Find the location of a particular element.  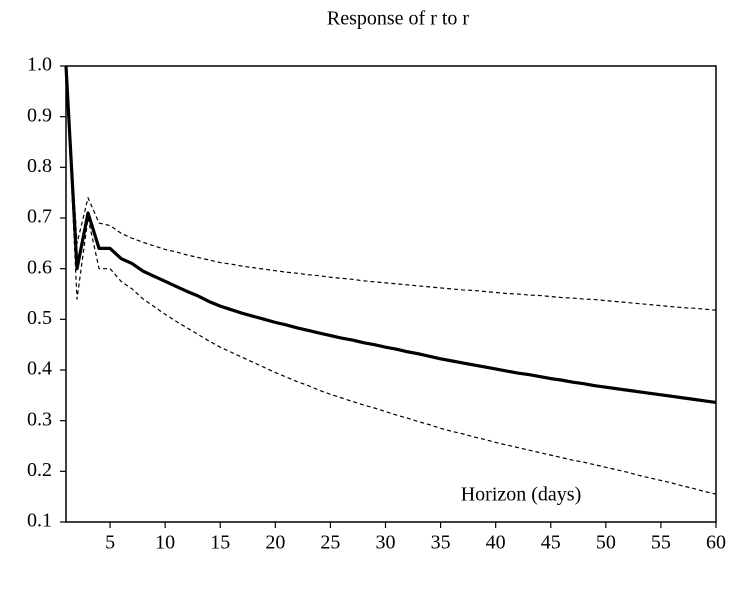

y-tick-label: 0.3 is located at coordinates (39, 419).